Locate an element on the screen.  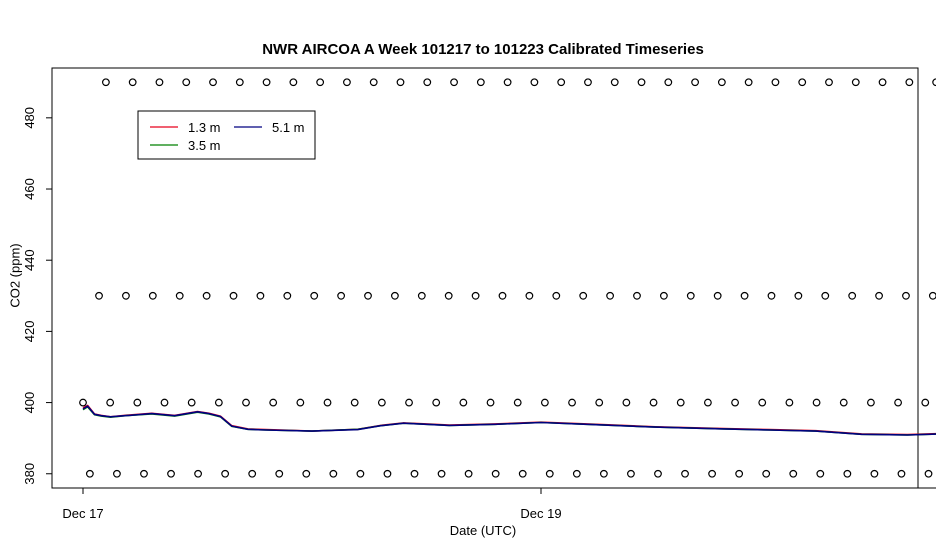
y-tick-label: 380 is located at coordinates (29, 474).